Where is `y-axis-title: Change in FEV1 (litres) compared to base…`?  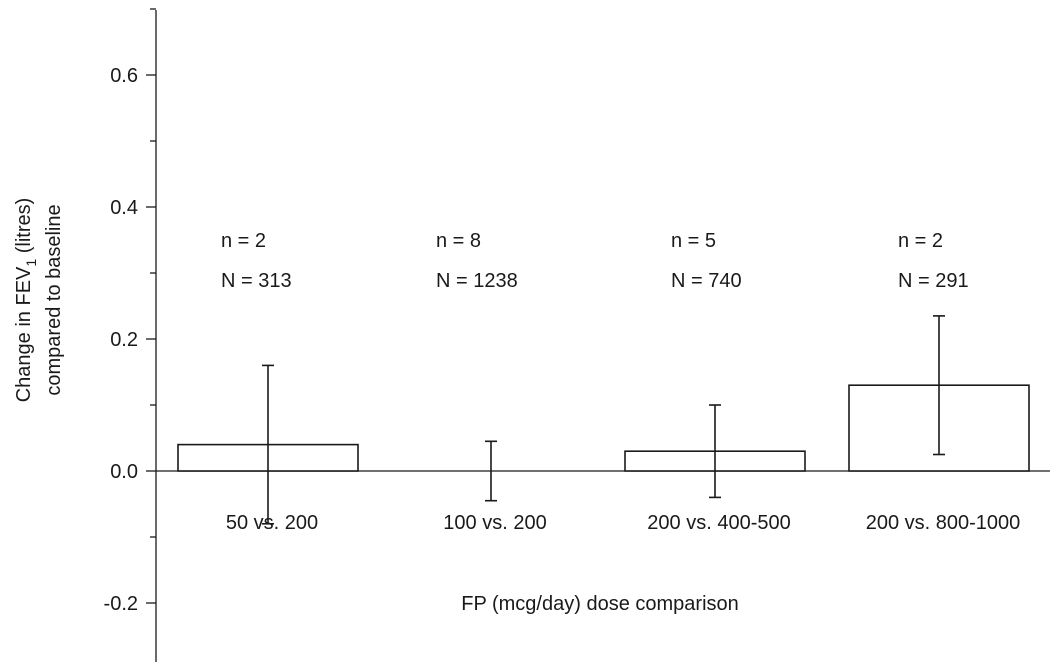 y-axis-title: Change in FEV1 (litres) compared to base… is located at coordinates (39, 300).